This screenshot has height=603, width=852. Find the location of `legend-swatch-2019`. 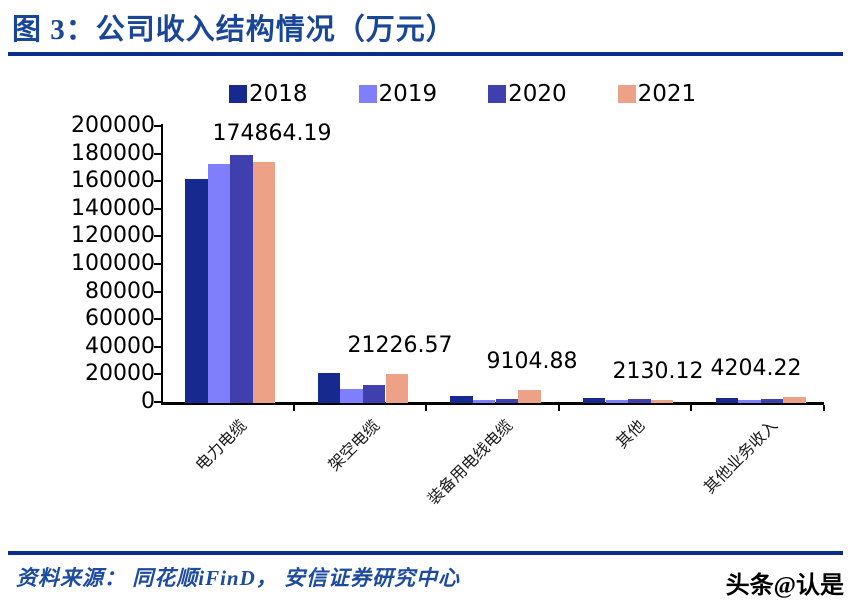

legend-swatch-2019 is located at coordinates (367, 94).